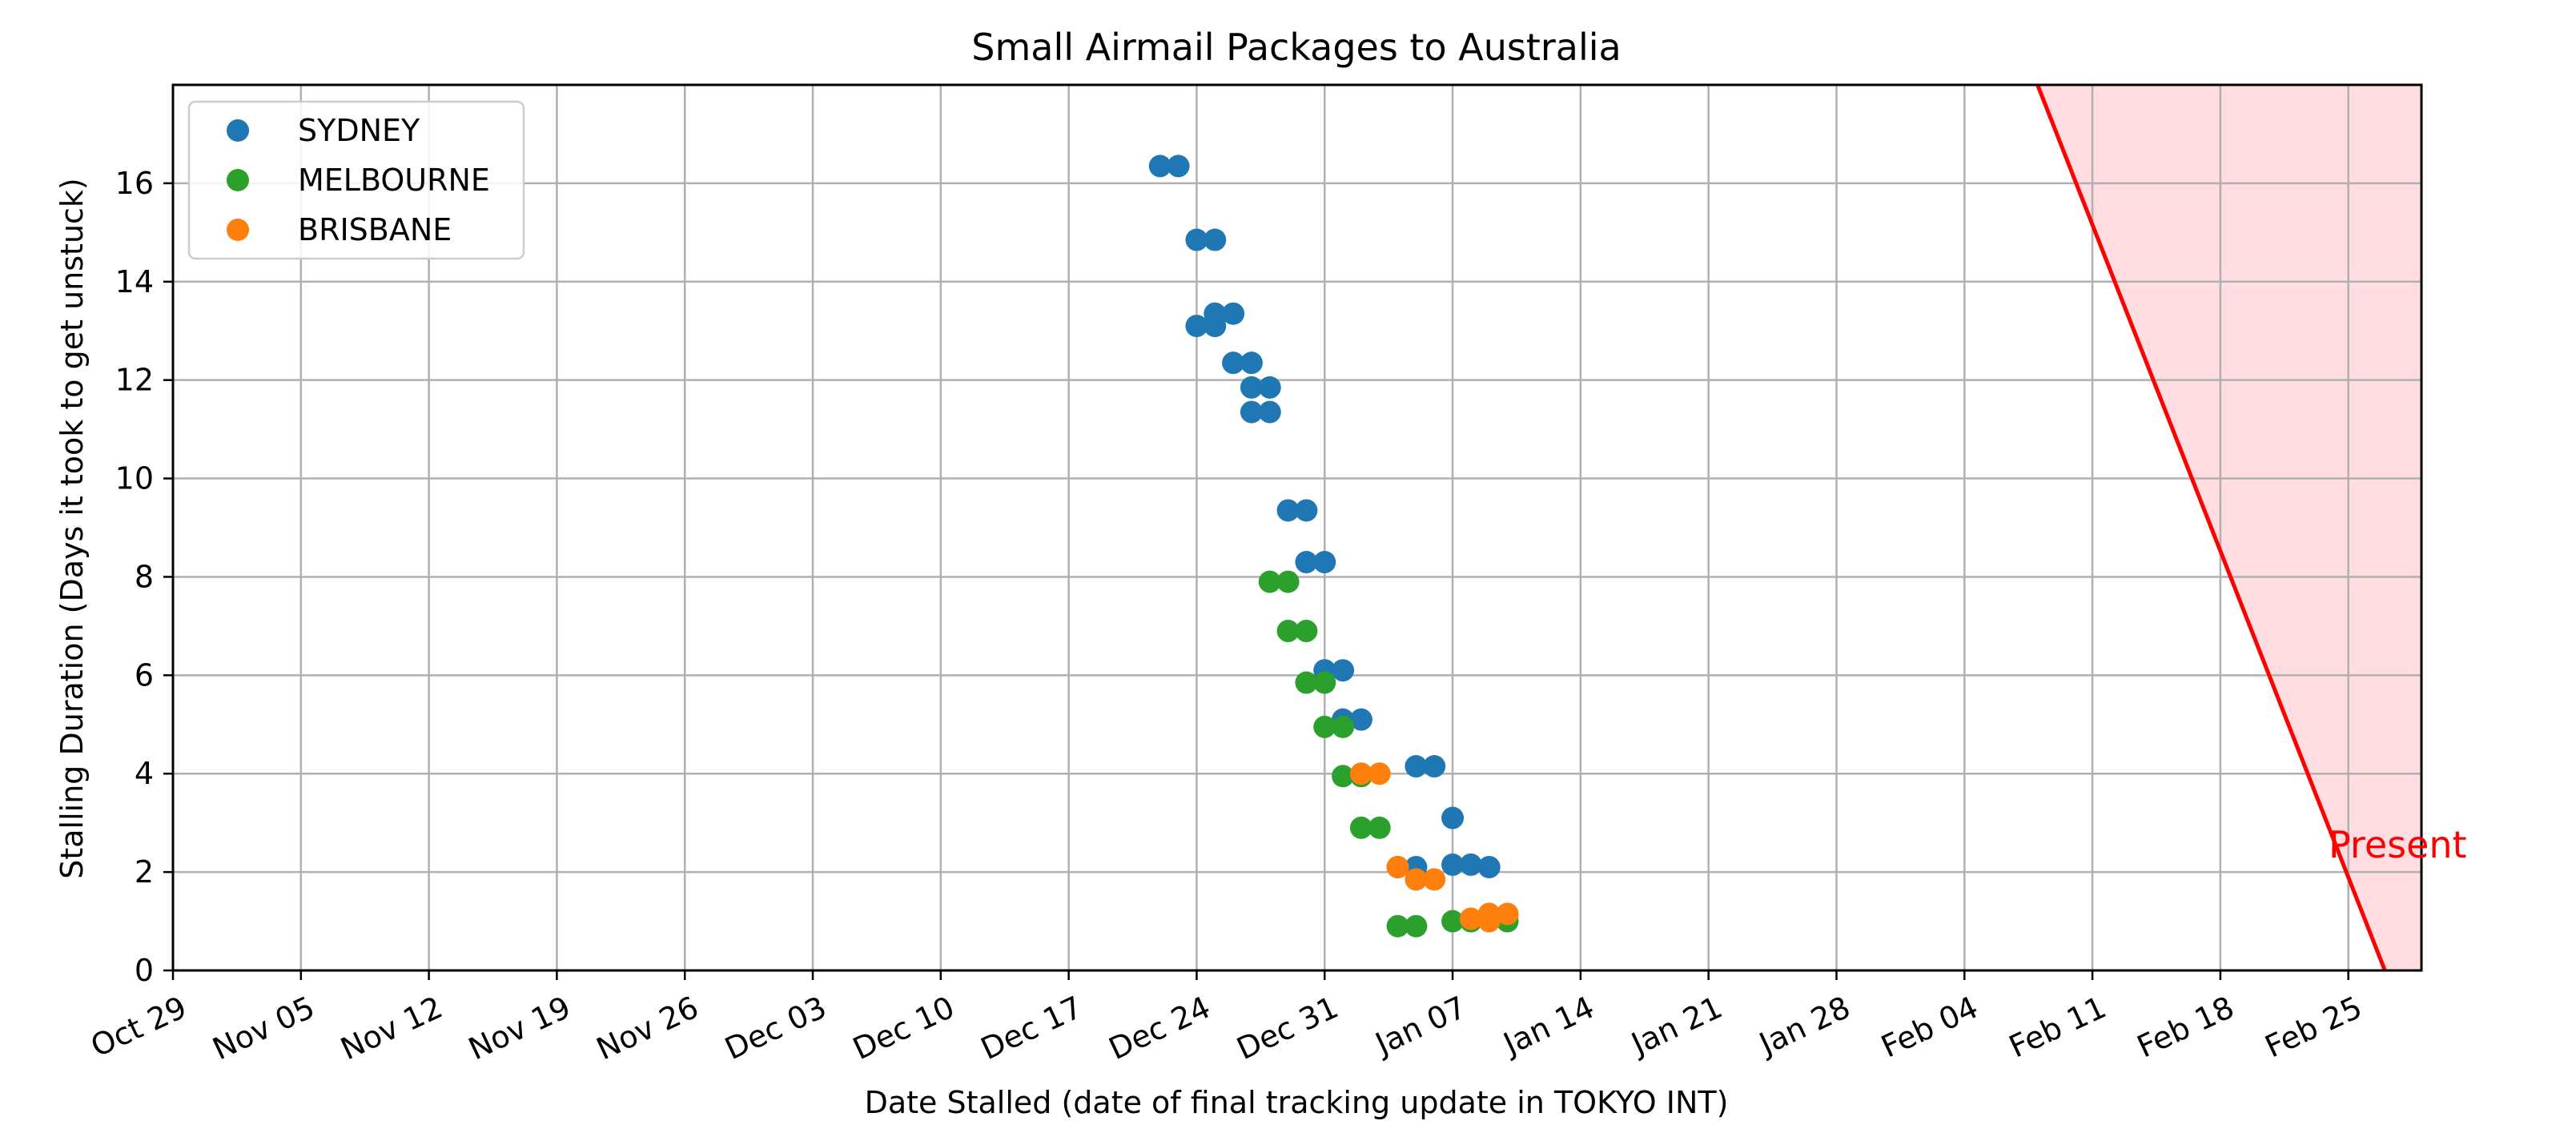  I want to click on x-tick-label: Feb 04, so click(1929, 1027).